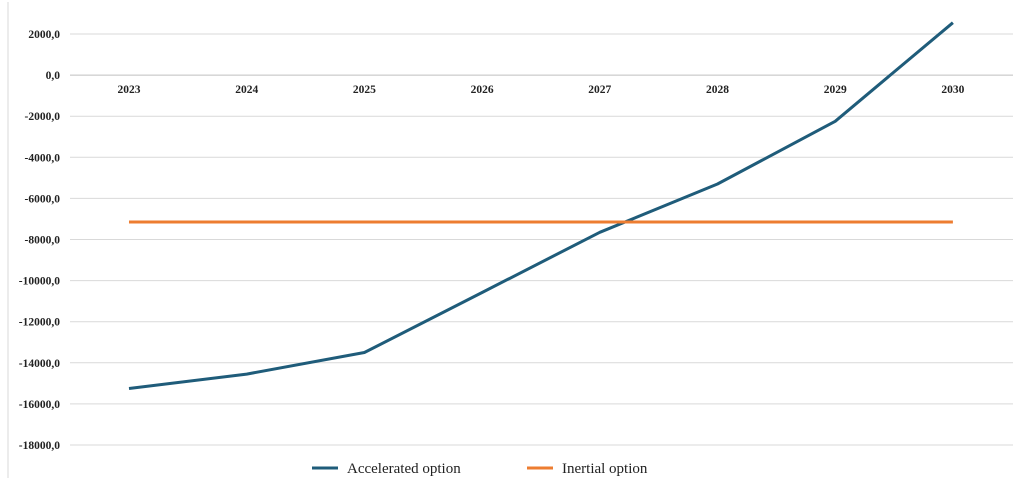 The image size is (1014, 485). What do you see at coordinates (364, 90) in the screenshot?
I see `x-tick-label: 2025` at bounding box center [364, 90].